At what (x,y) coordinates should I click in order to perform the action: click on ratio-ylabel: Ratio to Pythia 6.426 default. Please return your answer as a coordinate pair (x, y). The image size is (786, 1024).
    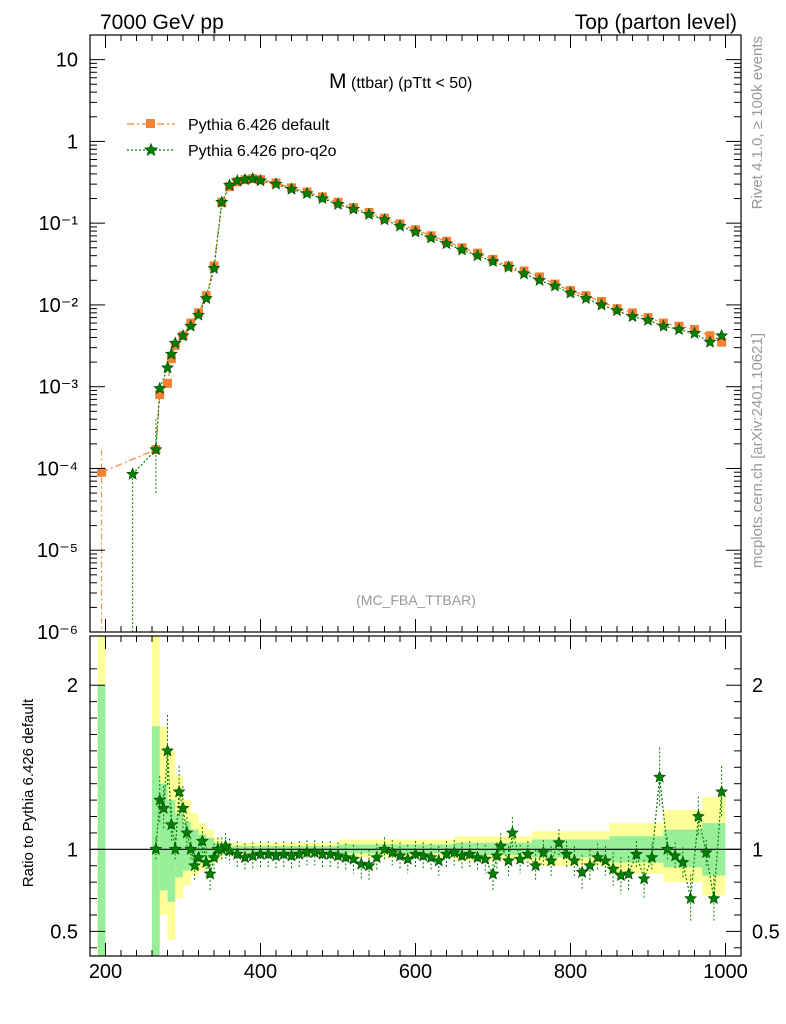
    Looking at the image, I should click on (28, 792).